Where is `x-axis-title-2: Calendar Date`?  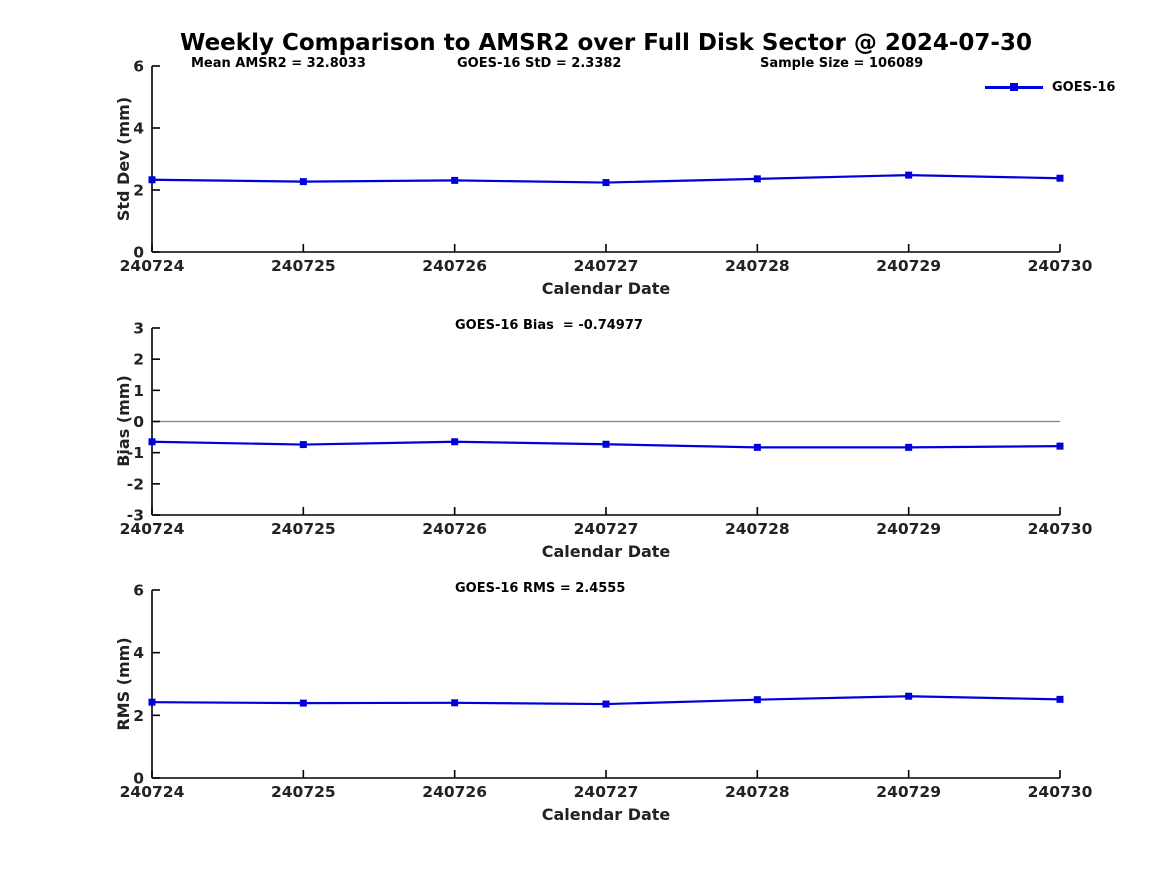 x-axis-title-2: Calendar Date is located at coordinates (606, 551).